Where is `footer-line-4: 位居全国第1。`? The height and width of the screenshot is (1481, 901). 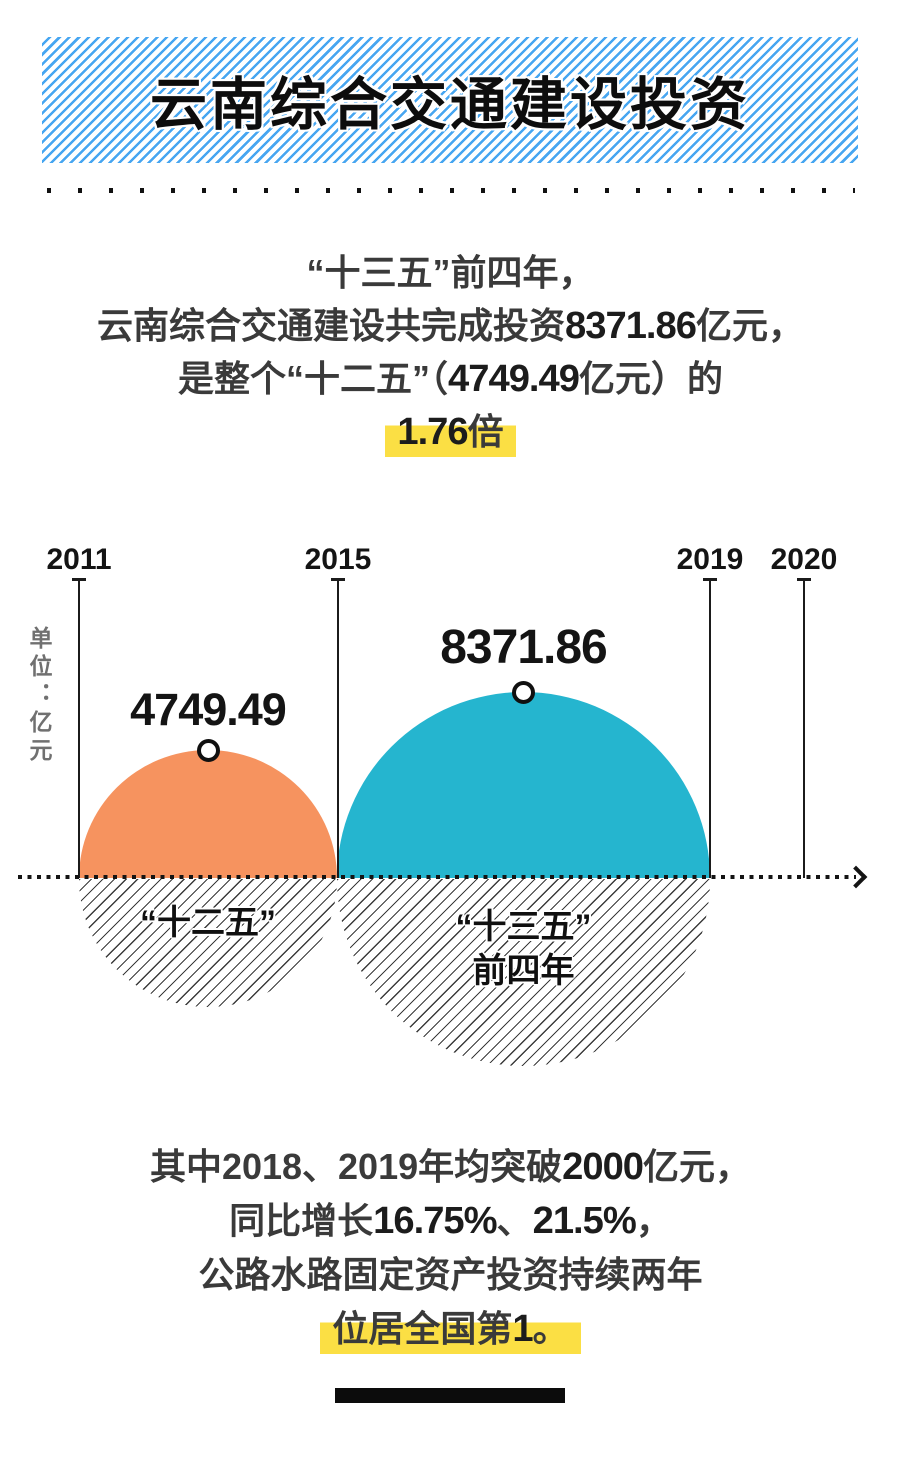 footer-line-4: 位居全国第1。 is located at coordinates (450, 1329).